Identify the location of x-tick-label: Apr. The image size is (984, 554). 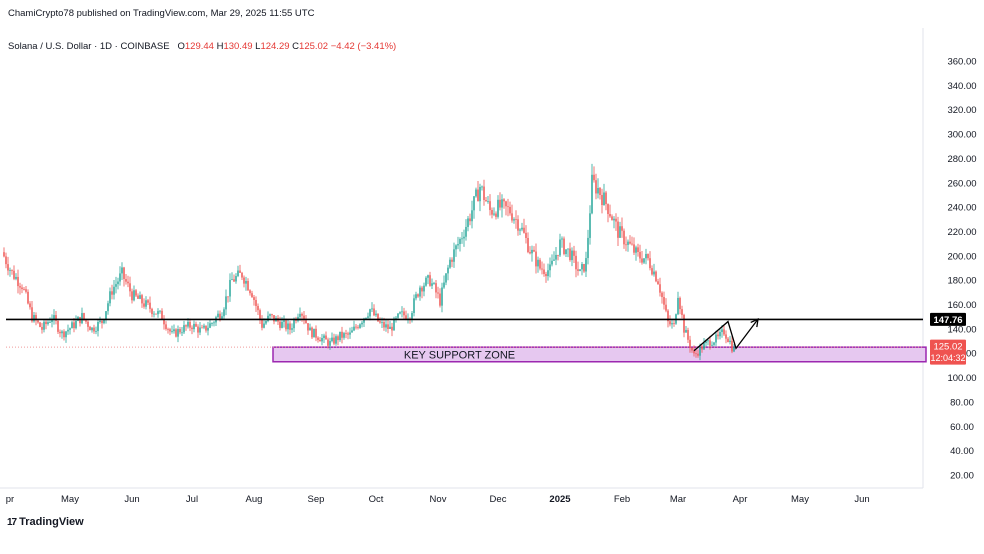
(740, 499).